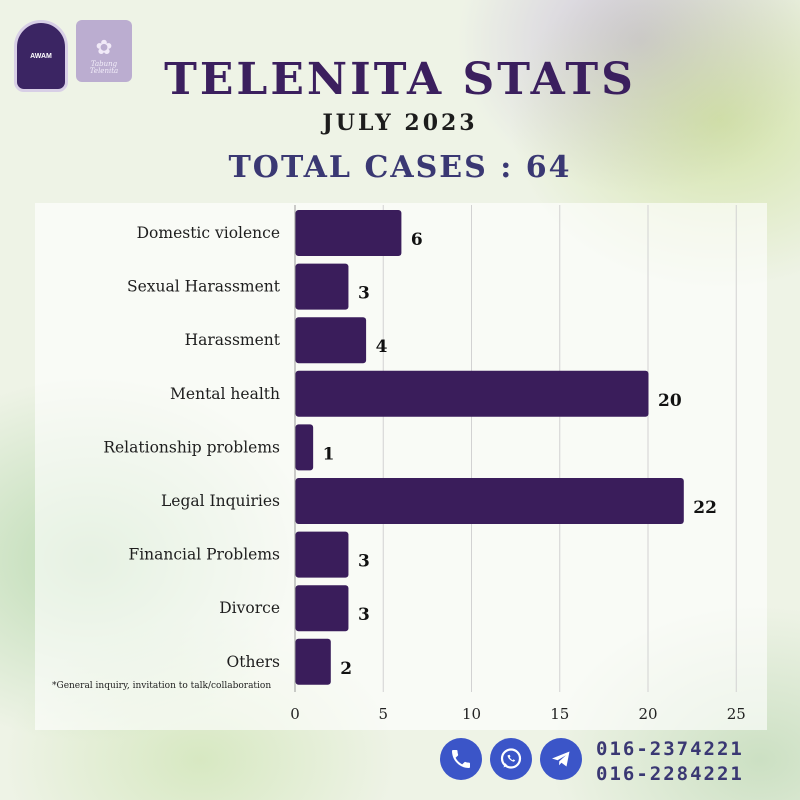 This screenshot has width=800, height=800. Describe the element at coordinates (208, 233) in the screenshot. I see `category-label: Domestic violence` at that location.